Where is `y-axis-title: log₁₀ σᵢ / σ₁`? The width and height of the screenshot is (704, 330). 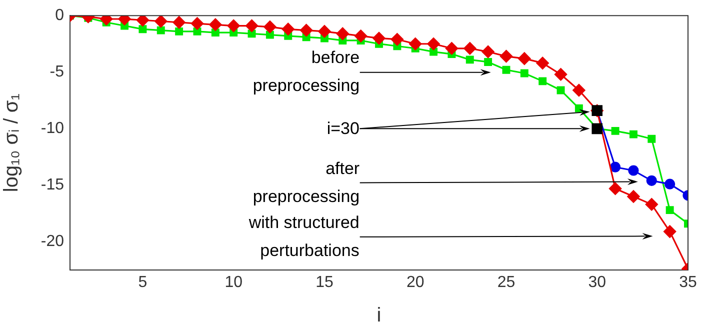
y-axis-title: log₁₀ σᵢ / σ₁ is located at coordinates (11, 142).